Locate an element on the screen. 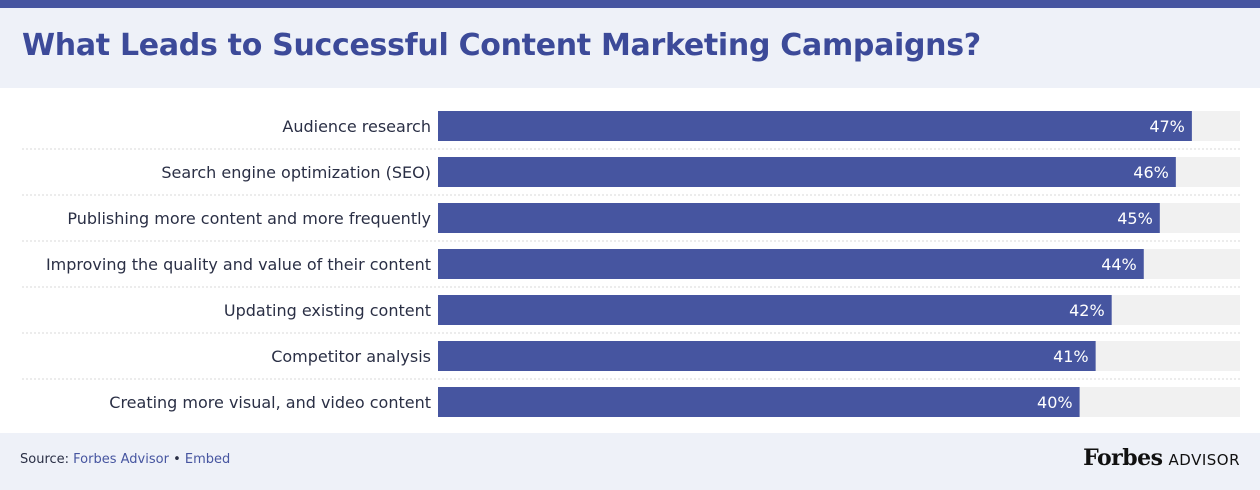 Image resolution: width=1260 pixels, height=490 pixels. embed-link: Embed is located at coordinates (207, 459).